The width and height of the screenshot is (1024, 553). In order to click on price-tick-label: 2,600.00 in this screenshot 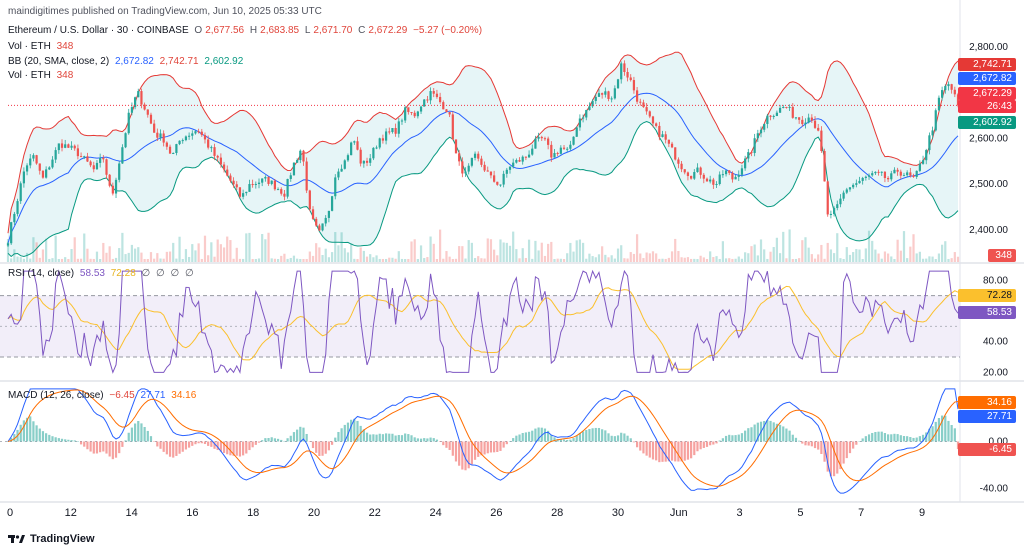, I will do `click(988, 138)`.